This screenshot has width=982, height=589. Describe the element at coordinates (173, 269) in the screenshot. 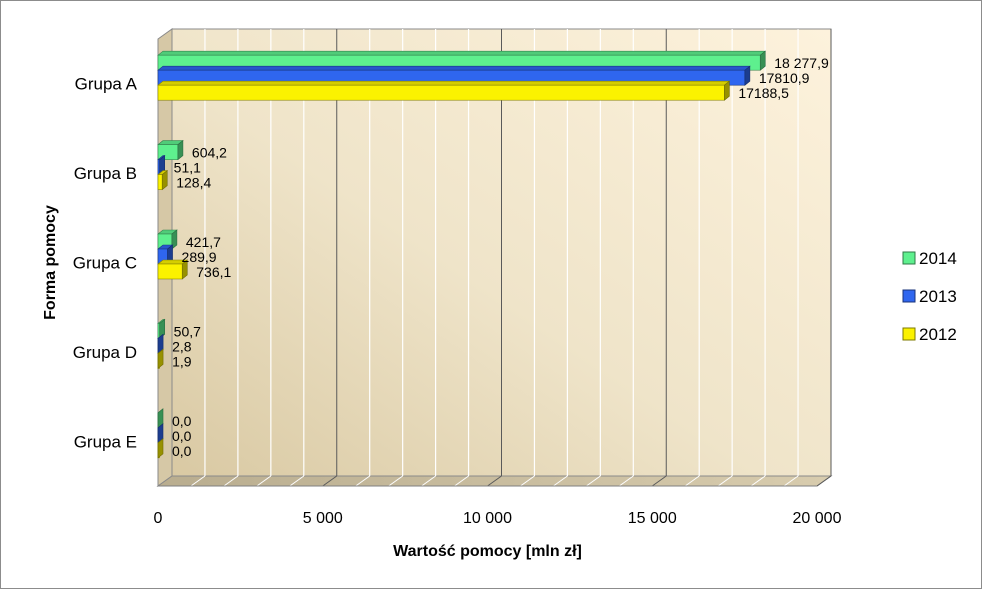

I see `bar-2012-grupa-c` at that location.